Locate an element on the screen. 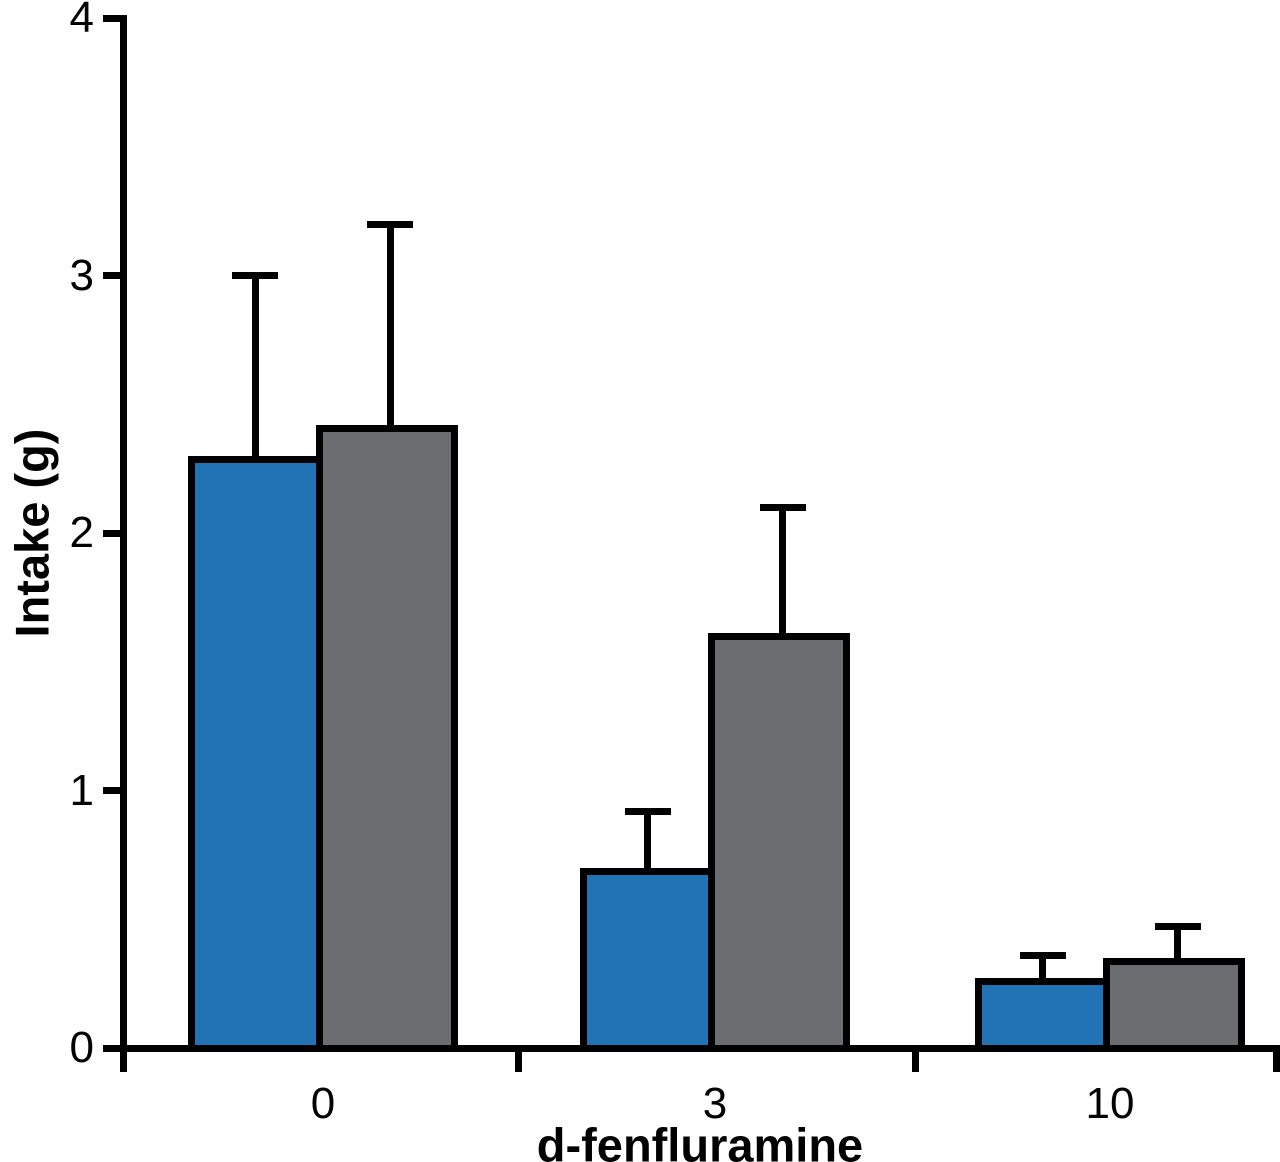 The image size is (1280, 1162). x-axis-title: d-fenfluramine is located at coordinates (700, 1140).